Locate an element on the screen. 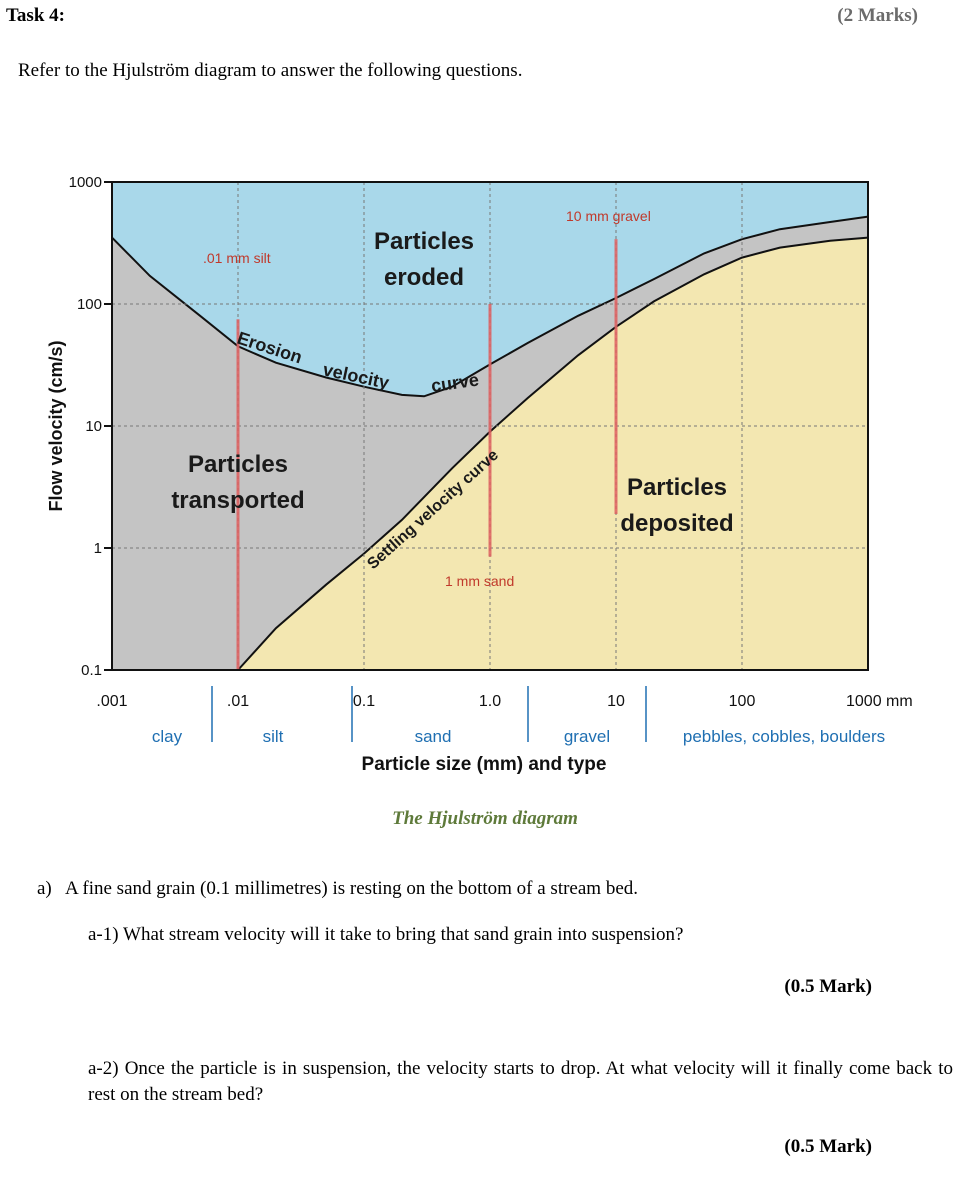 This screenshot has width=955, height=1184. task-title: Task 4: is located at coordinates (35, 15).